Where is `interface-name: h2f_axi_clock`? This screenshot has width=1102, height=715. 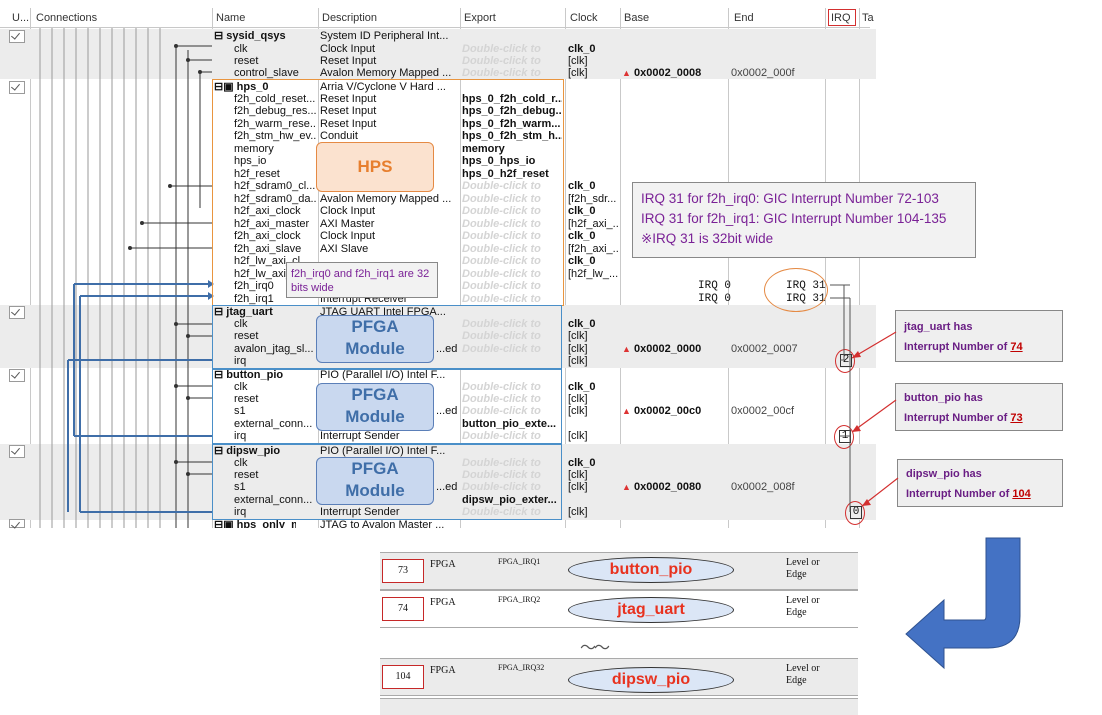 interface-name: h2f_axi_clock is located at coordinates (267, 211).